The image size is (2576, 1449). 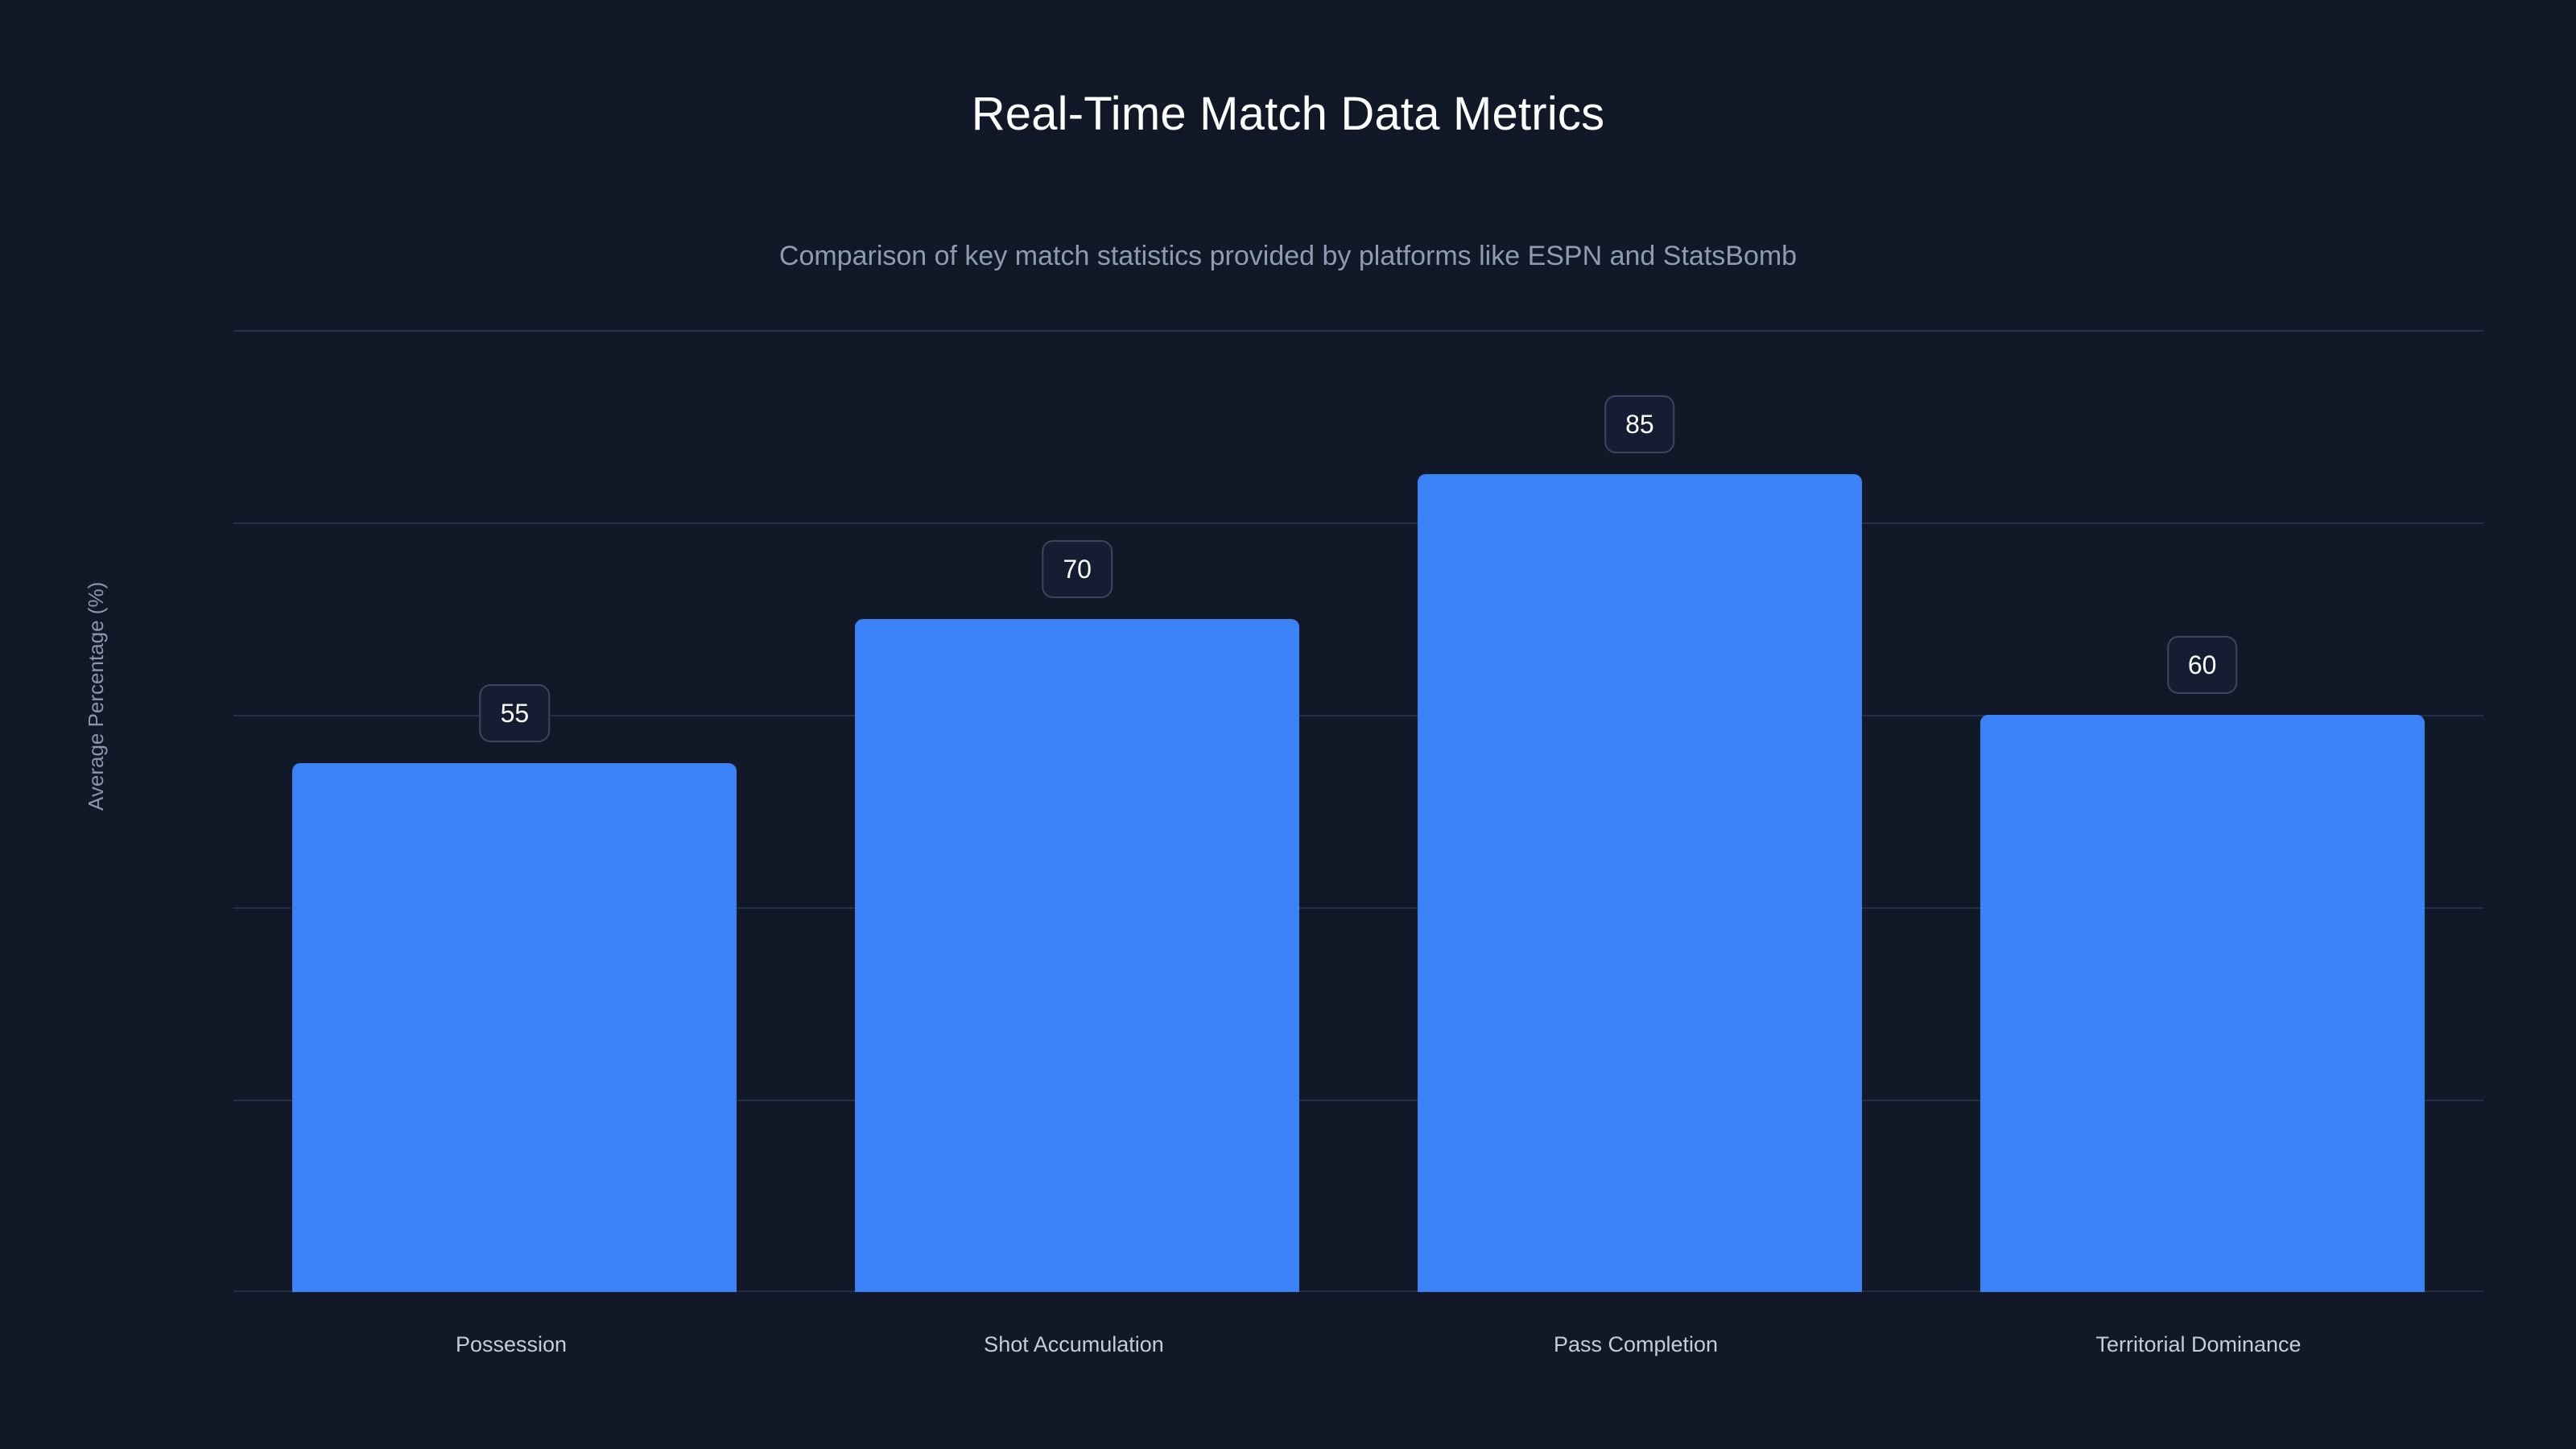 I want to click on value-badge-possession: 55, so click(x=515, y=712).